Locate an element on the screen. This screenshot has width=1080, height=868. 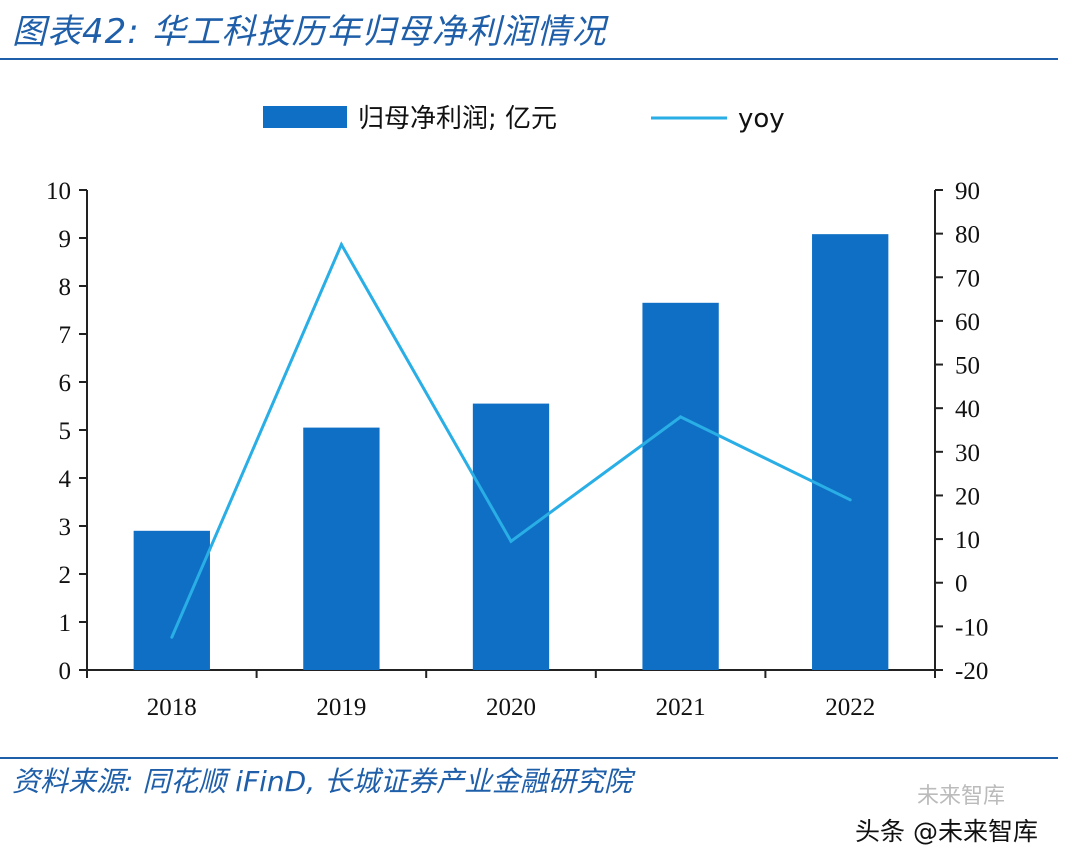
bar-2020 is located at coordinates (511, 536).